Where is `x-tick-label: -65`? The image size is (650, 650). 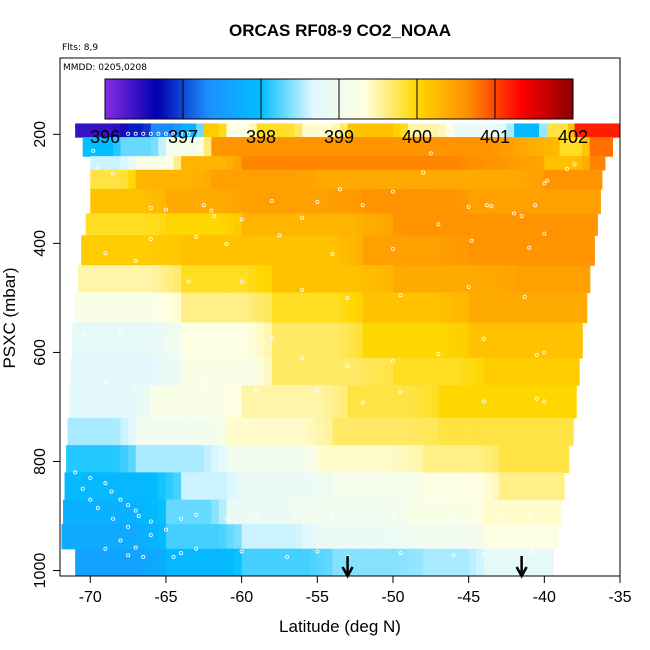 x-tick-label: -65 is located at coordinates (165, 597).